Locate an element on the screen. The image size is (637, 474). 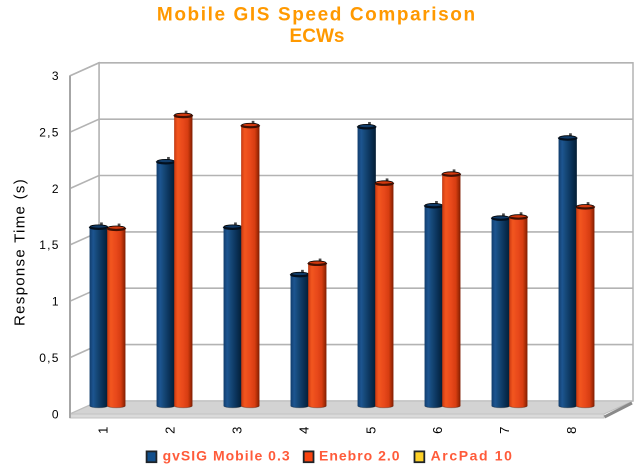
svg-text: Enebro 2.0 is located at coordinates (360, 456).